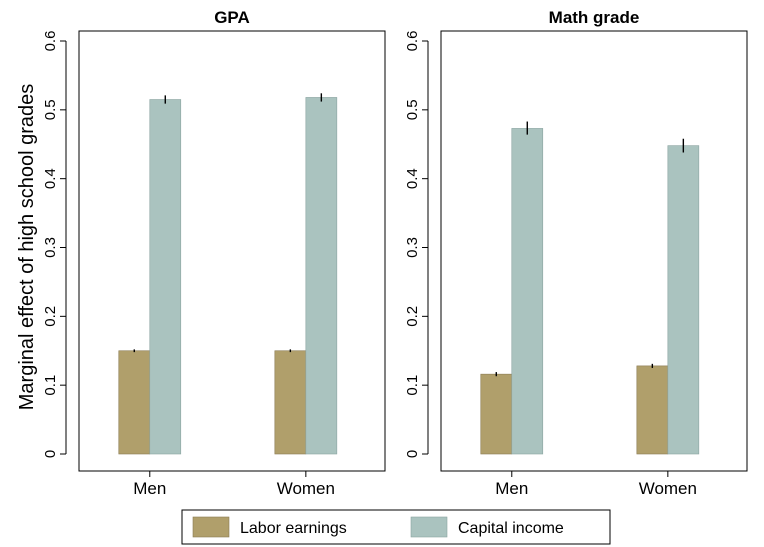 The image size is (764, 547). I want to click on legend-box, so click(396, 527).